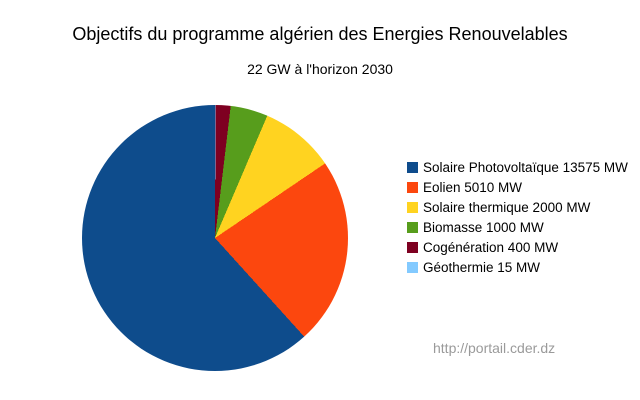 This screenshot has width=640, height=400. I want to click on legend-item: Solaire thermique 2000 MW, so click(517, 207).